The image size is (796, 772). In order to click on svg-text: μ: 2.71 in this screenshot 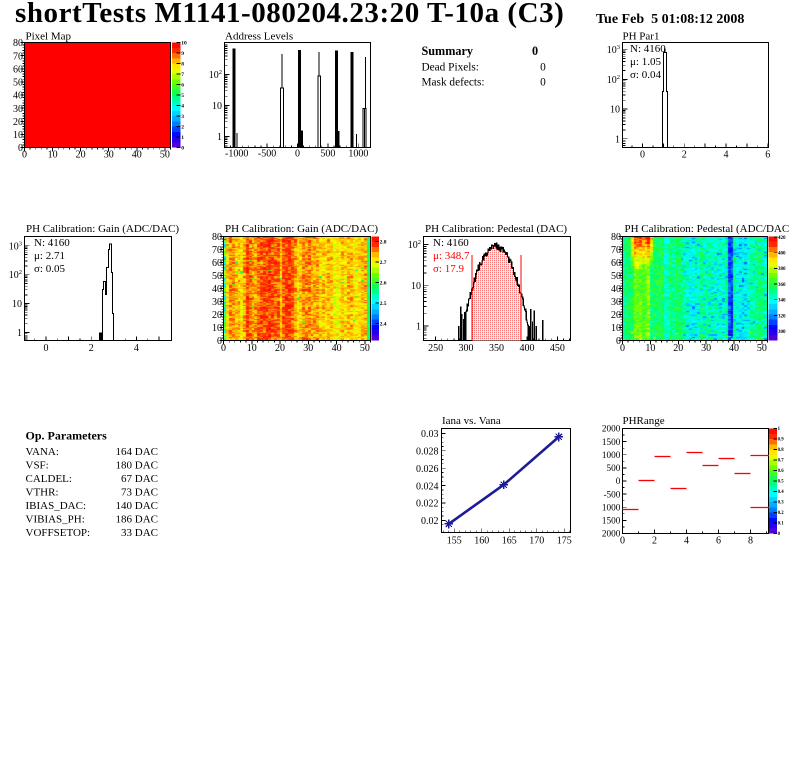, I will do `click(49, 256)`.